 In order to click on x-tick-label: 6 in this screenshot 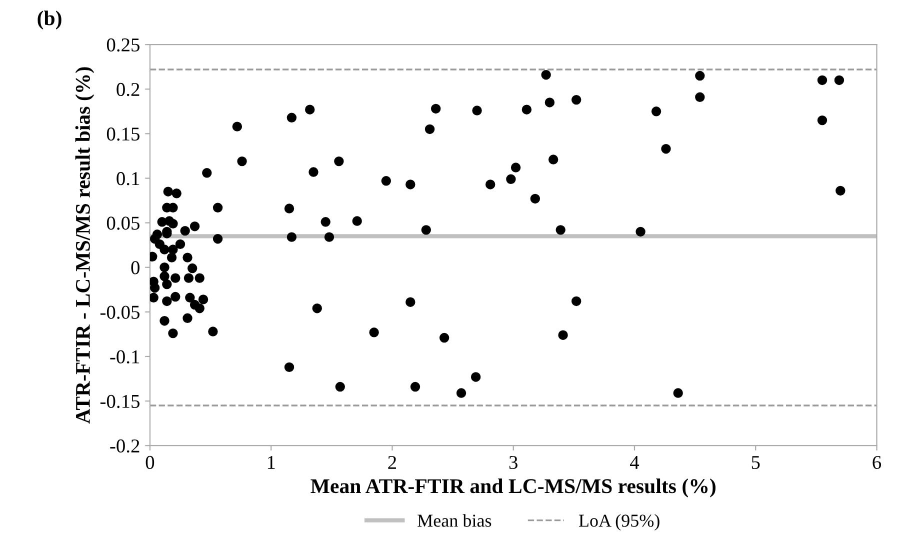, I will do `click(877, 463)`.